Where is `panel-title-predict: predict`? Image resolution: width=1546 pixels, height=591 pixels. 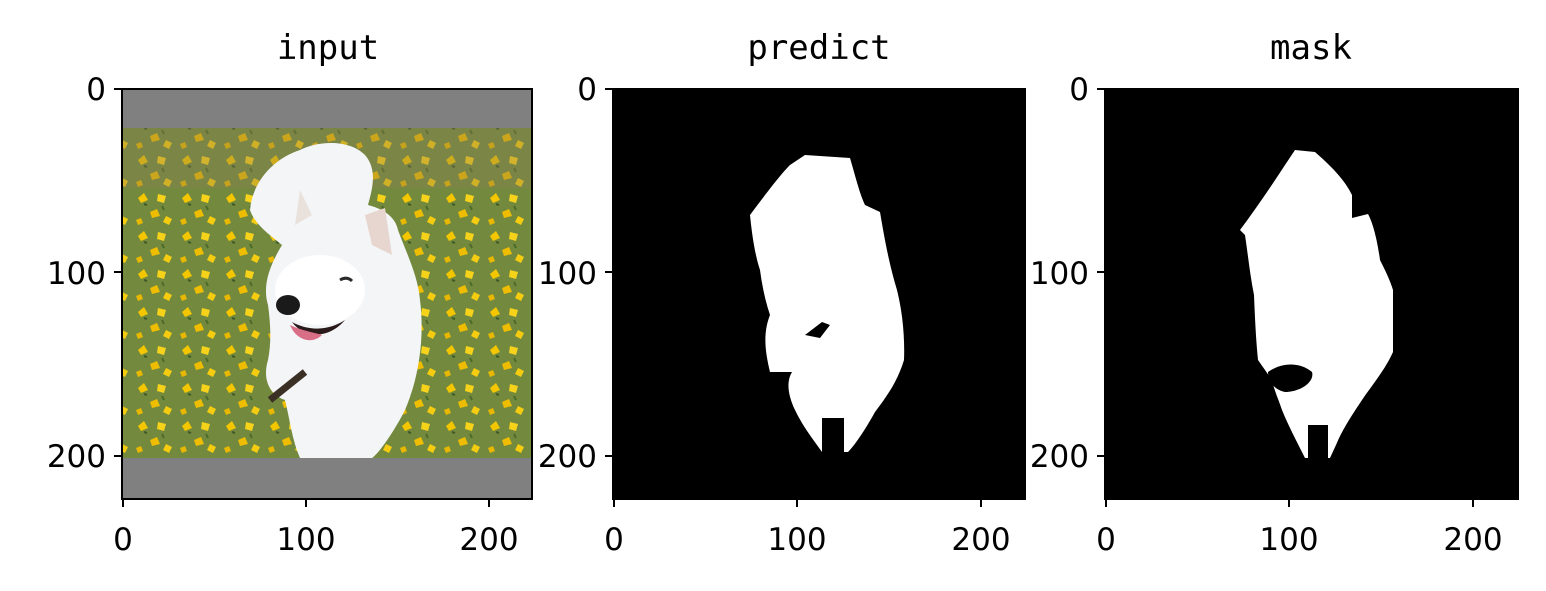 panel-title-predict: predict is located at coordinates (819, 48).